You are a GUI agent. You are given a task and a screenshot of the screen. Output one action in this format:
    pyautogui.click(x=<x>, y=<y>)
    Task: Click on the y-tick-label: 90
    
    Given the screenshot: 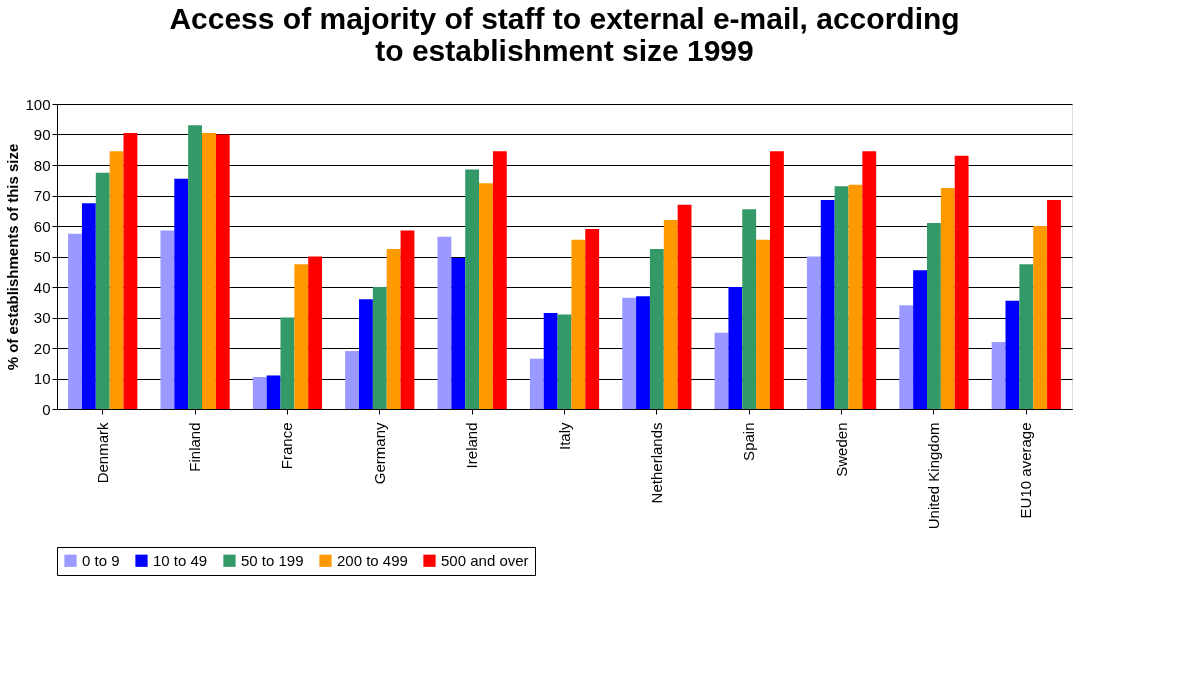 What is the action you would take?
    pyautogui.click(x=42, y=134)
    